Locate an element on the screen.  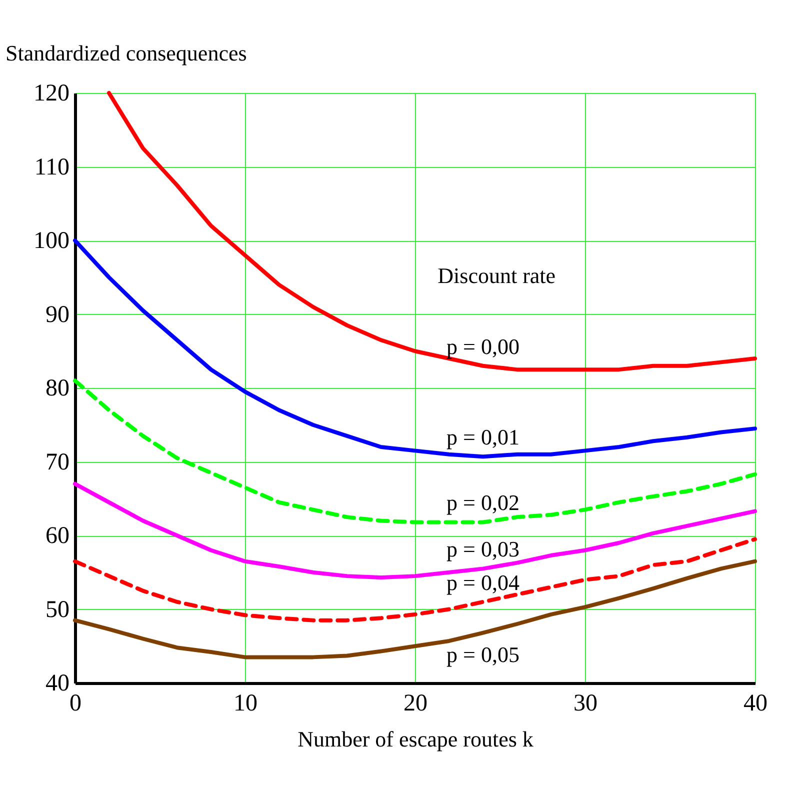
x-tick-label: 20 is located at coordinates (416, 703).